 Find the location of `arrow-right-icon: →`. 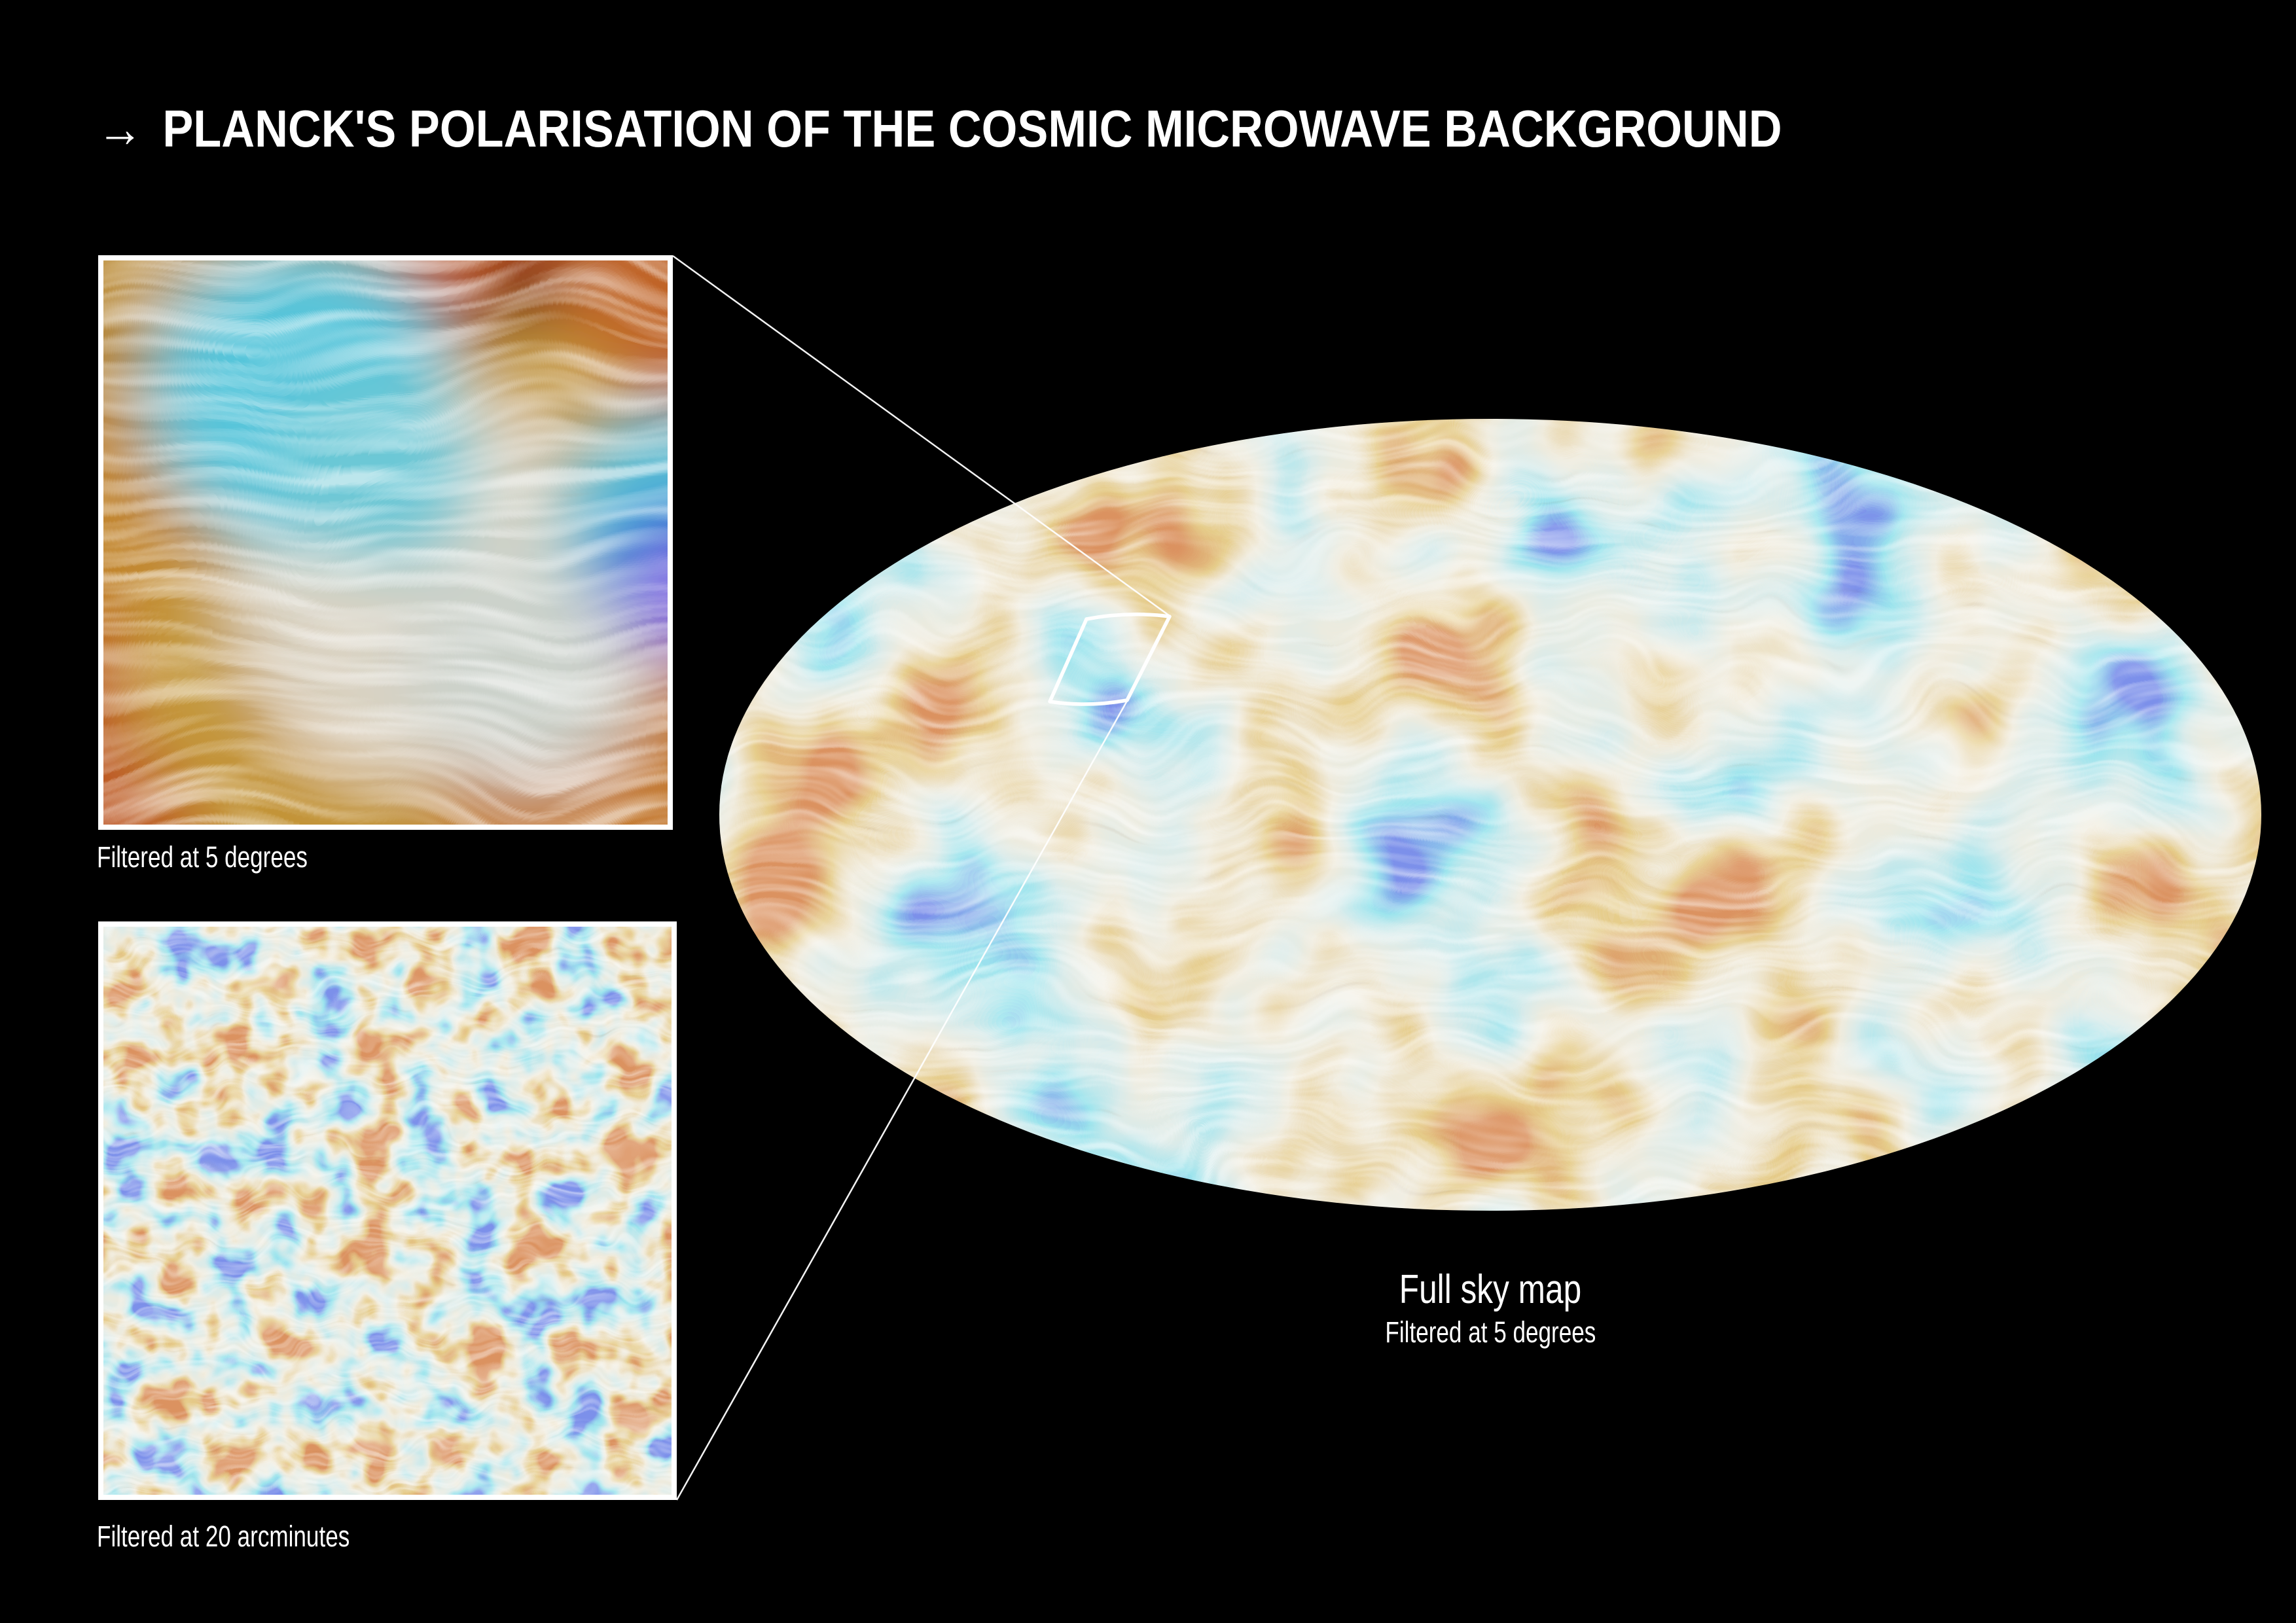

arrow-right-icon: → is located at coordinates (120, 128).